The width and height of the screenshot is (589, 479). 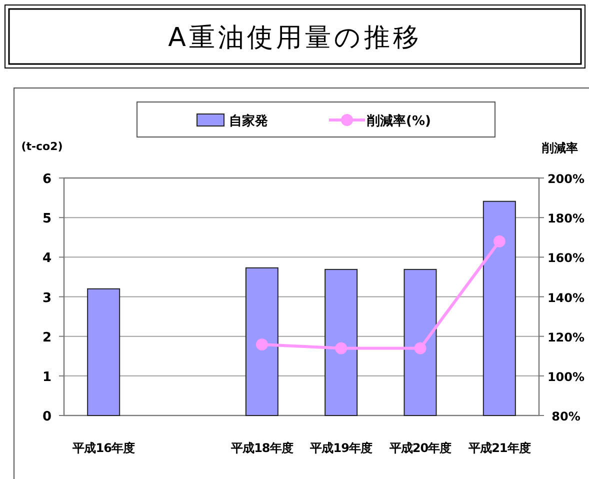 I want to click on x-tick-label: 平成21年度, so click(x=499, y=448).